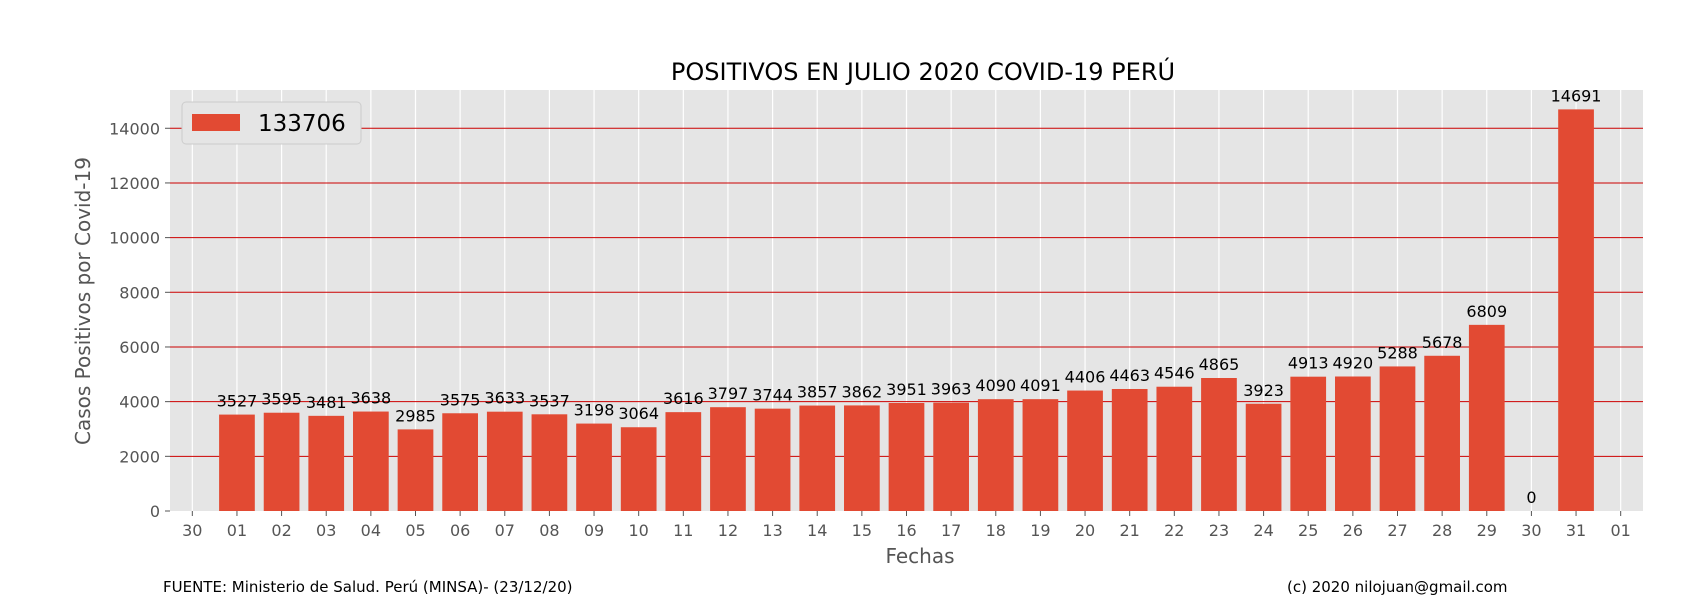  I want to click on x-tick-label: 31, so click(1576, 530).